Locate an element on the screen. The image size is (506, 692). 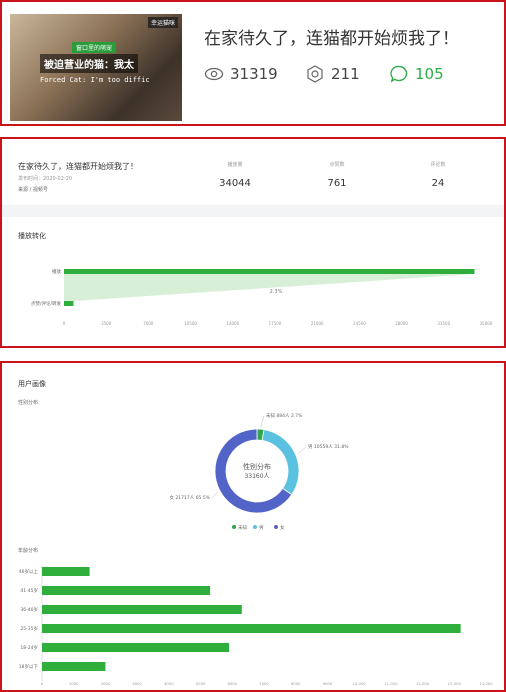
age-category-label: 18-24岁 is located at coordinates (29, 647).